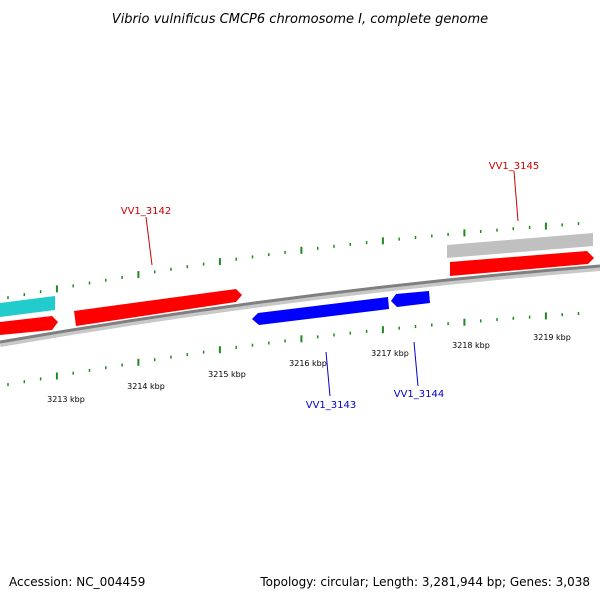 The height and width of the screenshot is (600, 600). Describe the element at coordinates (146, 386) in the screenshot. I see `scale-label: 3214 kbp` at that location.